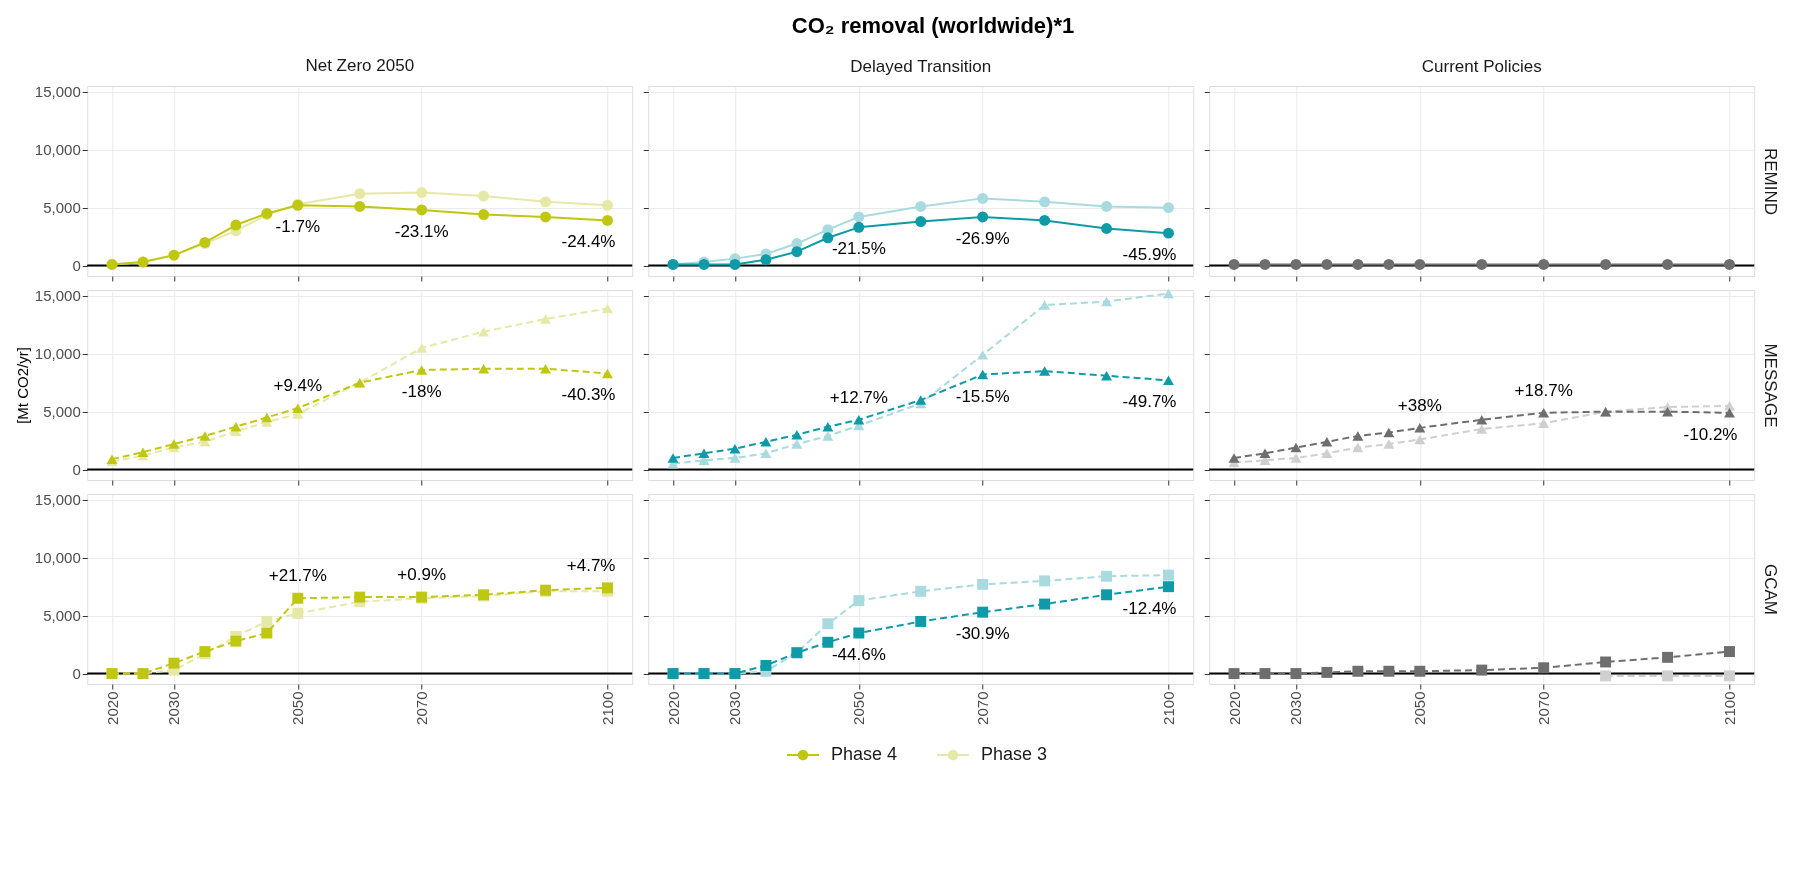 This screenshot has width=1806, height=887. I want to click on annotation: -1.7%, so click(298, 227).